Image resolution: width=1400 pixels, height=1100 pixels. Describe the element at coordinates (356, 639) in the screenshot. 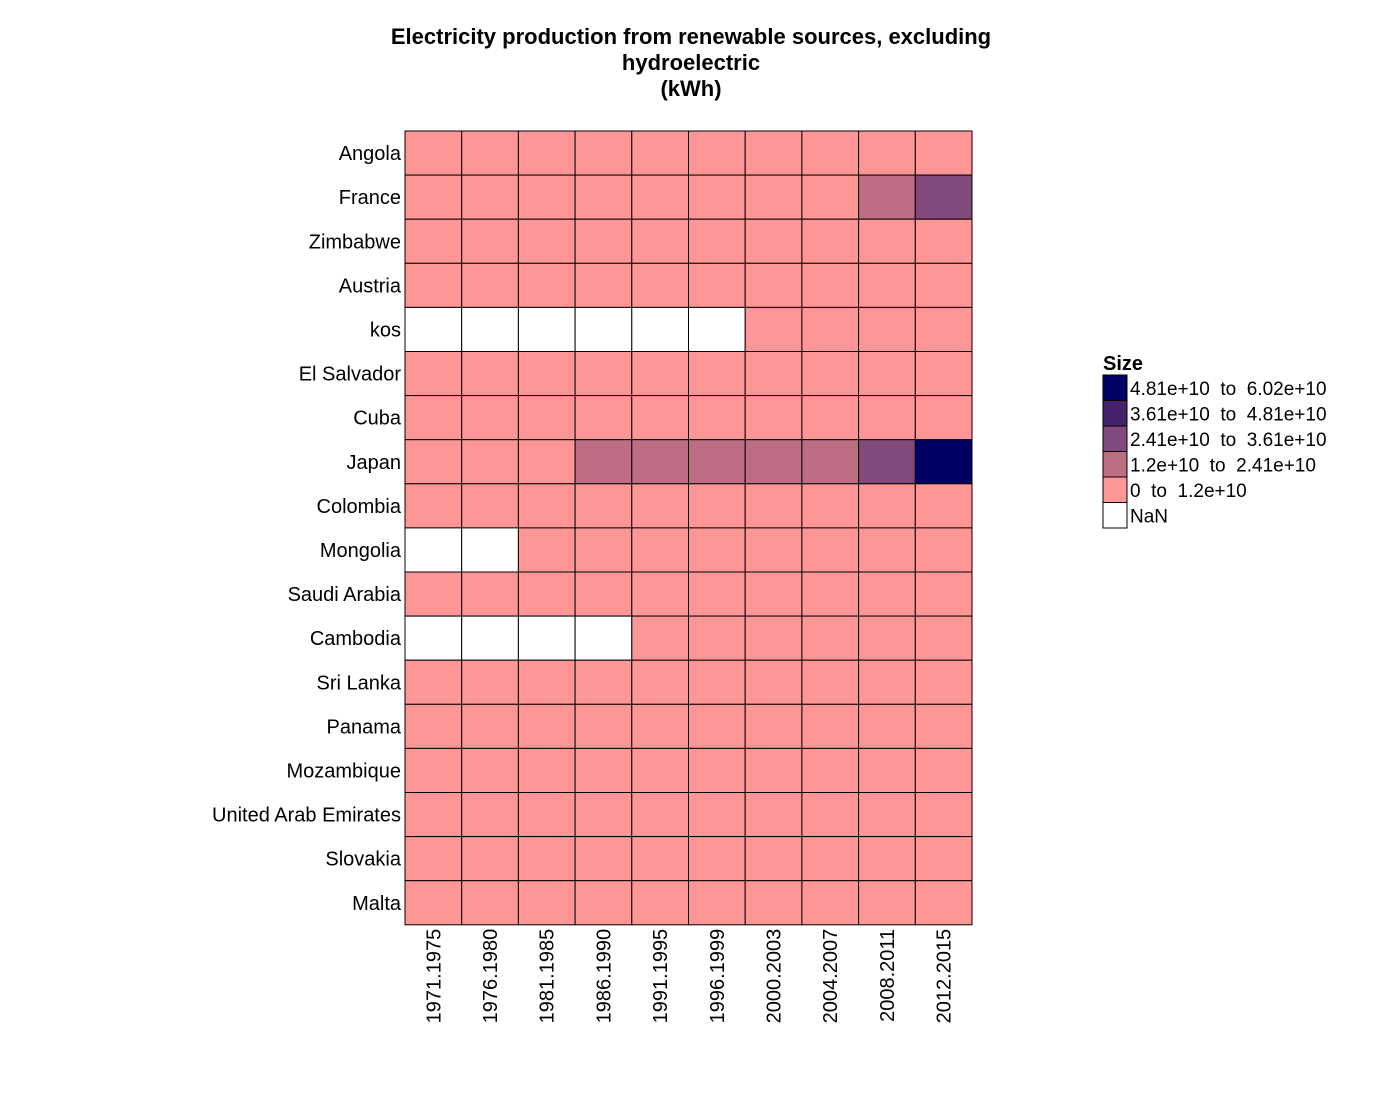

I see `row-label: Cambodia` at that location.